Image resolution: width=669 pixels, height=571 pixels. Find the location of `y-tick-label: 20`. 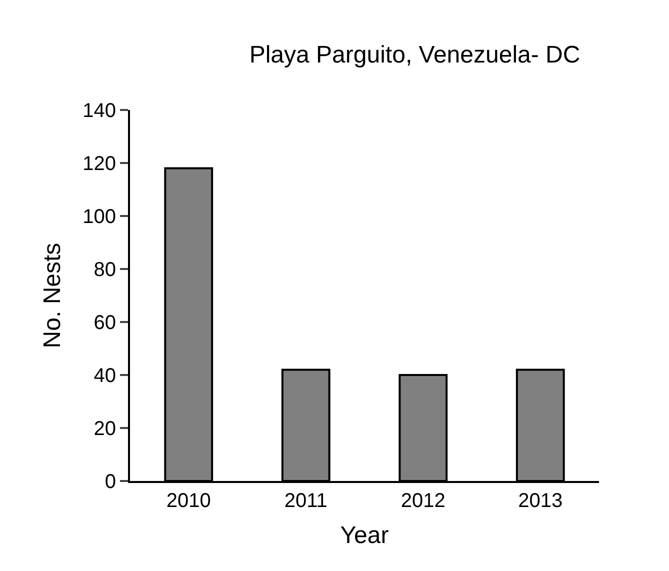

y-tick-label: 20 is located at coordinates (105, 429).